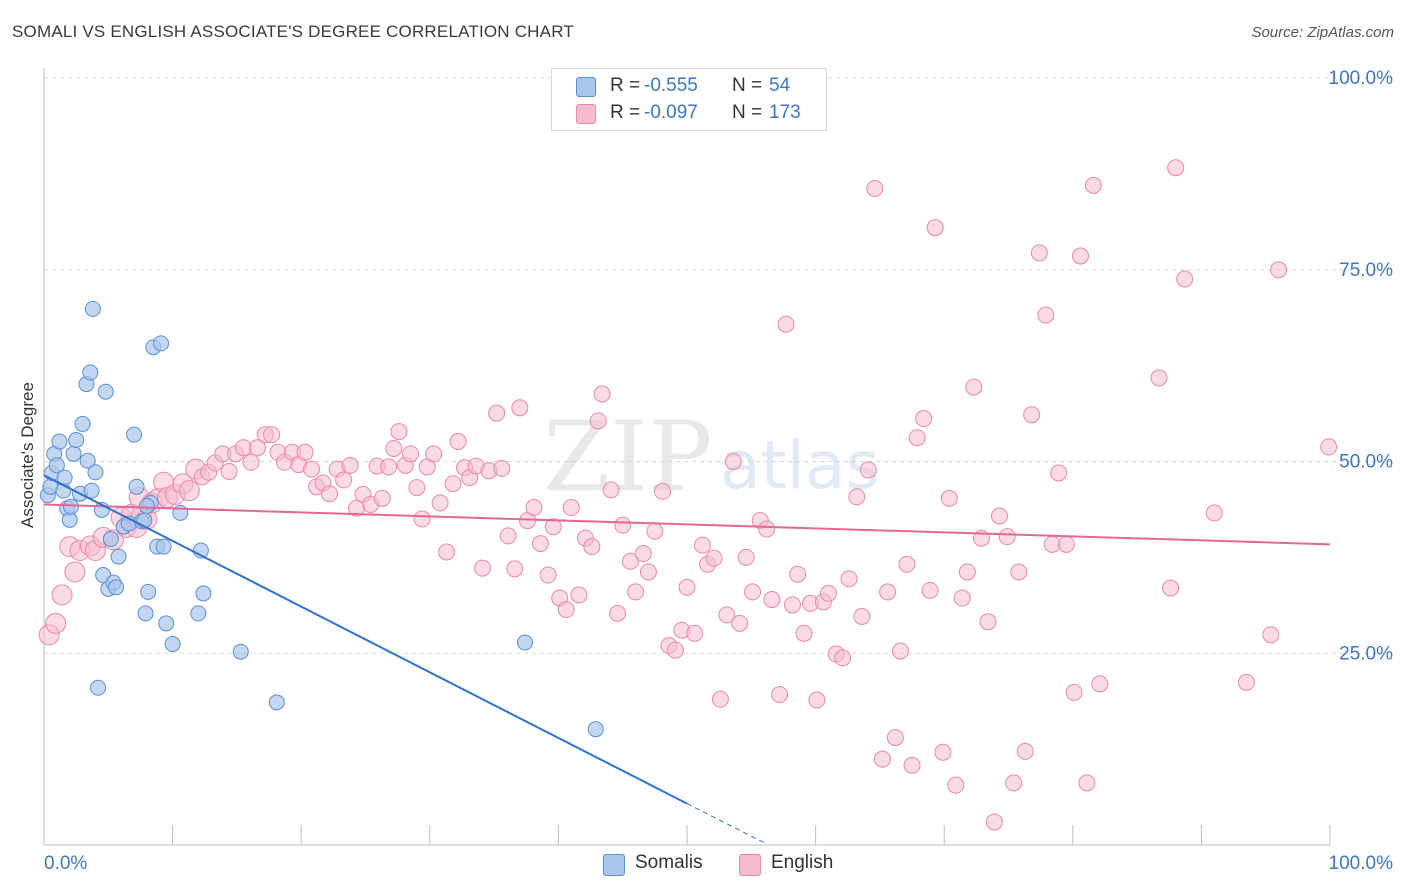  Describe the element at coordinates (586, 114) in the screenshot. I see `legend-swatch-english` at that location.